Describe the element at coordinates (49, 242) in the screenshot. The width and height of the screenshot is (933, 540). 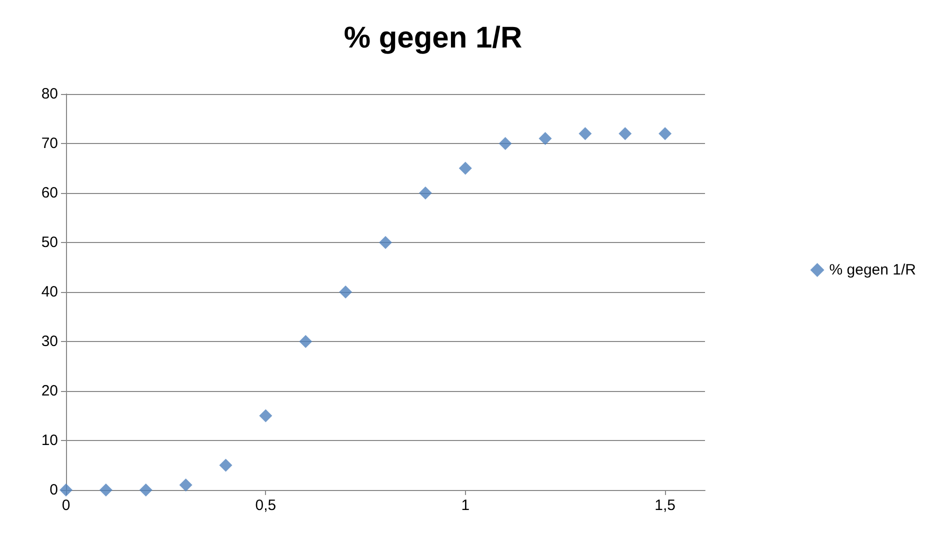
I see `y-tick-label: 50` at that location.